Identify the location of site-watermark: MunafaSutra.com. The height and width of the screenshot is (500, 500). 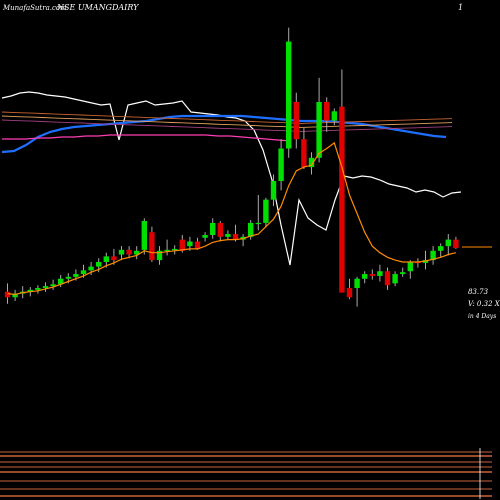
(34, 8).